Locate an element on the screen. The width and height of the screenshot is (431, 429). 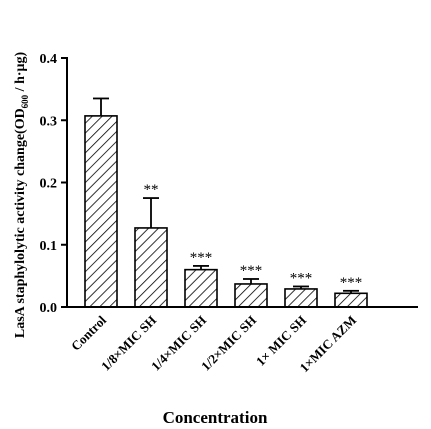
y-tick-label-1: 0.1 is located at coordinates (49, 246).